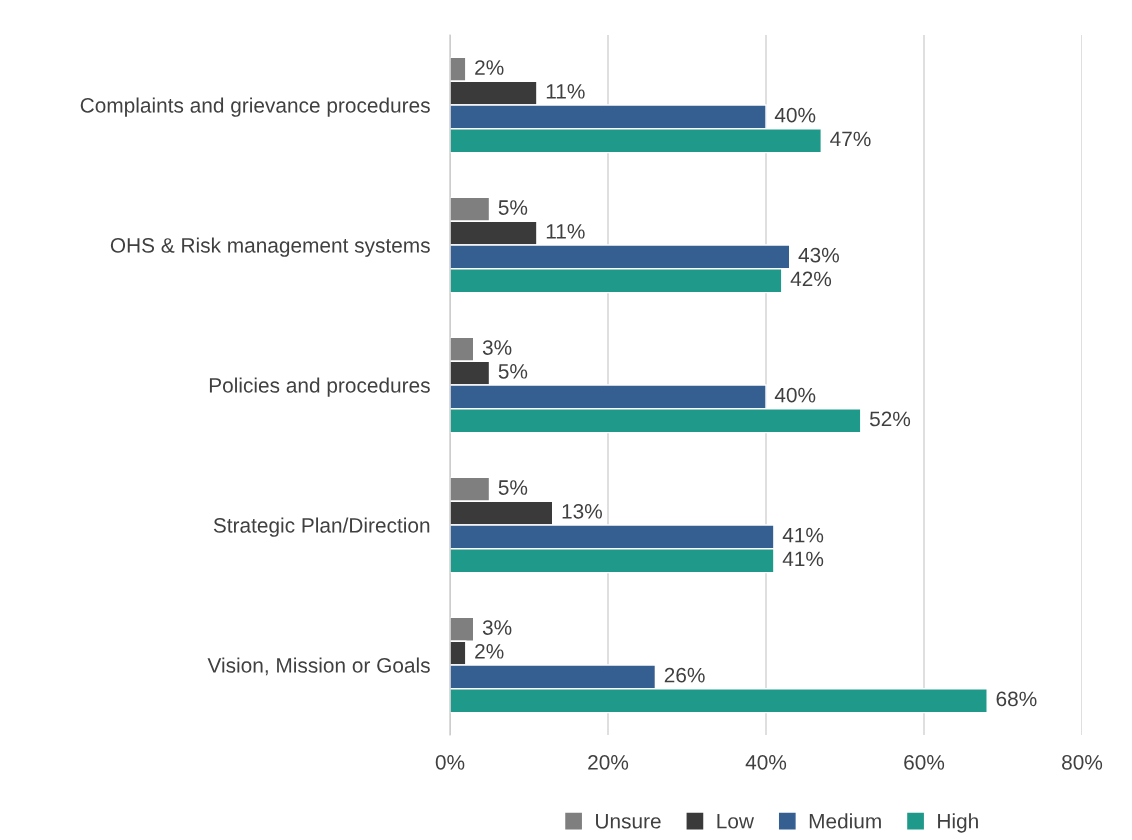 Image resolution: width=1132 pixels, height=840 pixels. What do you see at coordinates (321, 527) in the screenshot?
I see `y-tick-label: Strategic Plan/Direction` at bounding box center [321, 527].